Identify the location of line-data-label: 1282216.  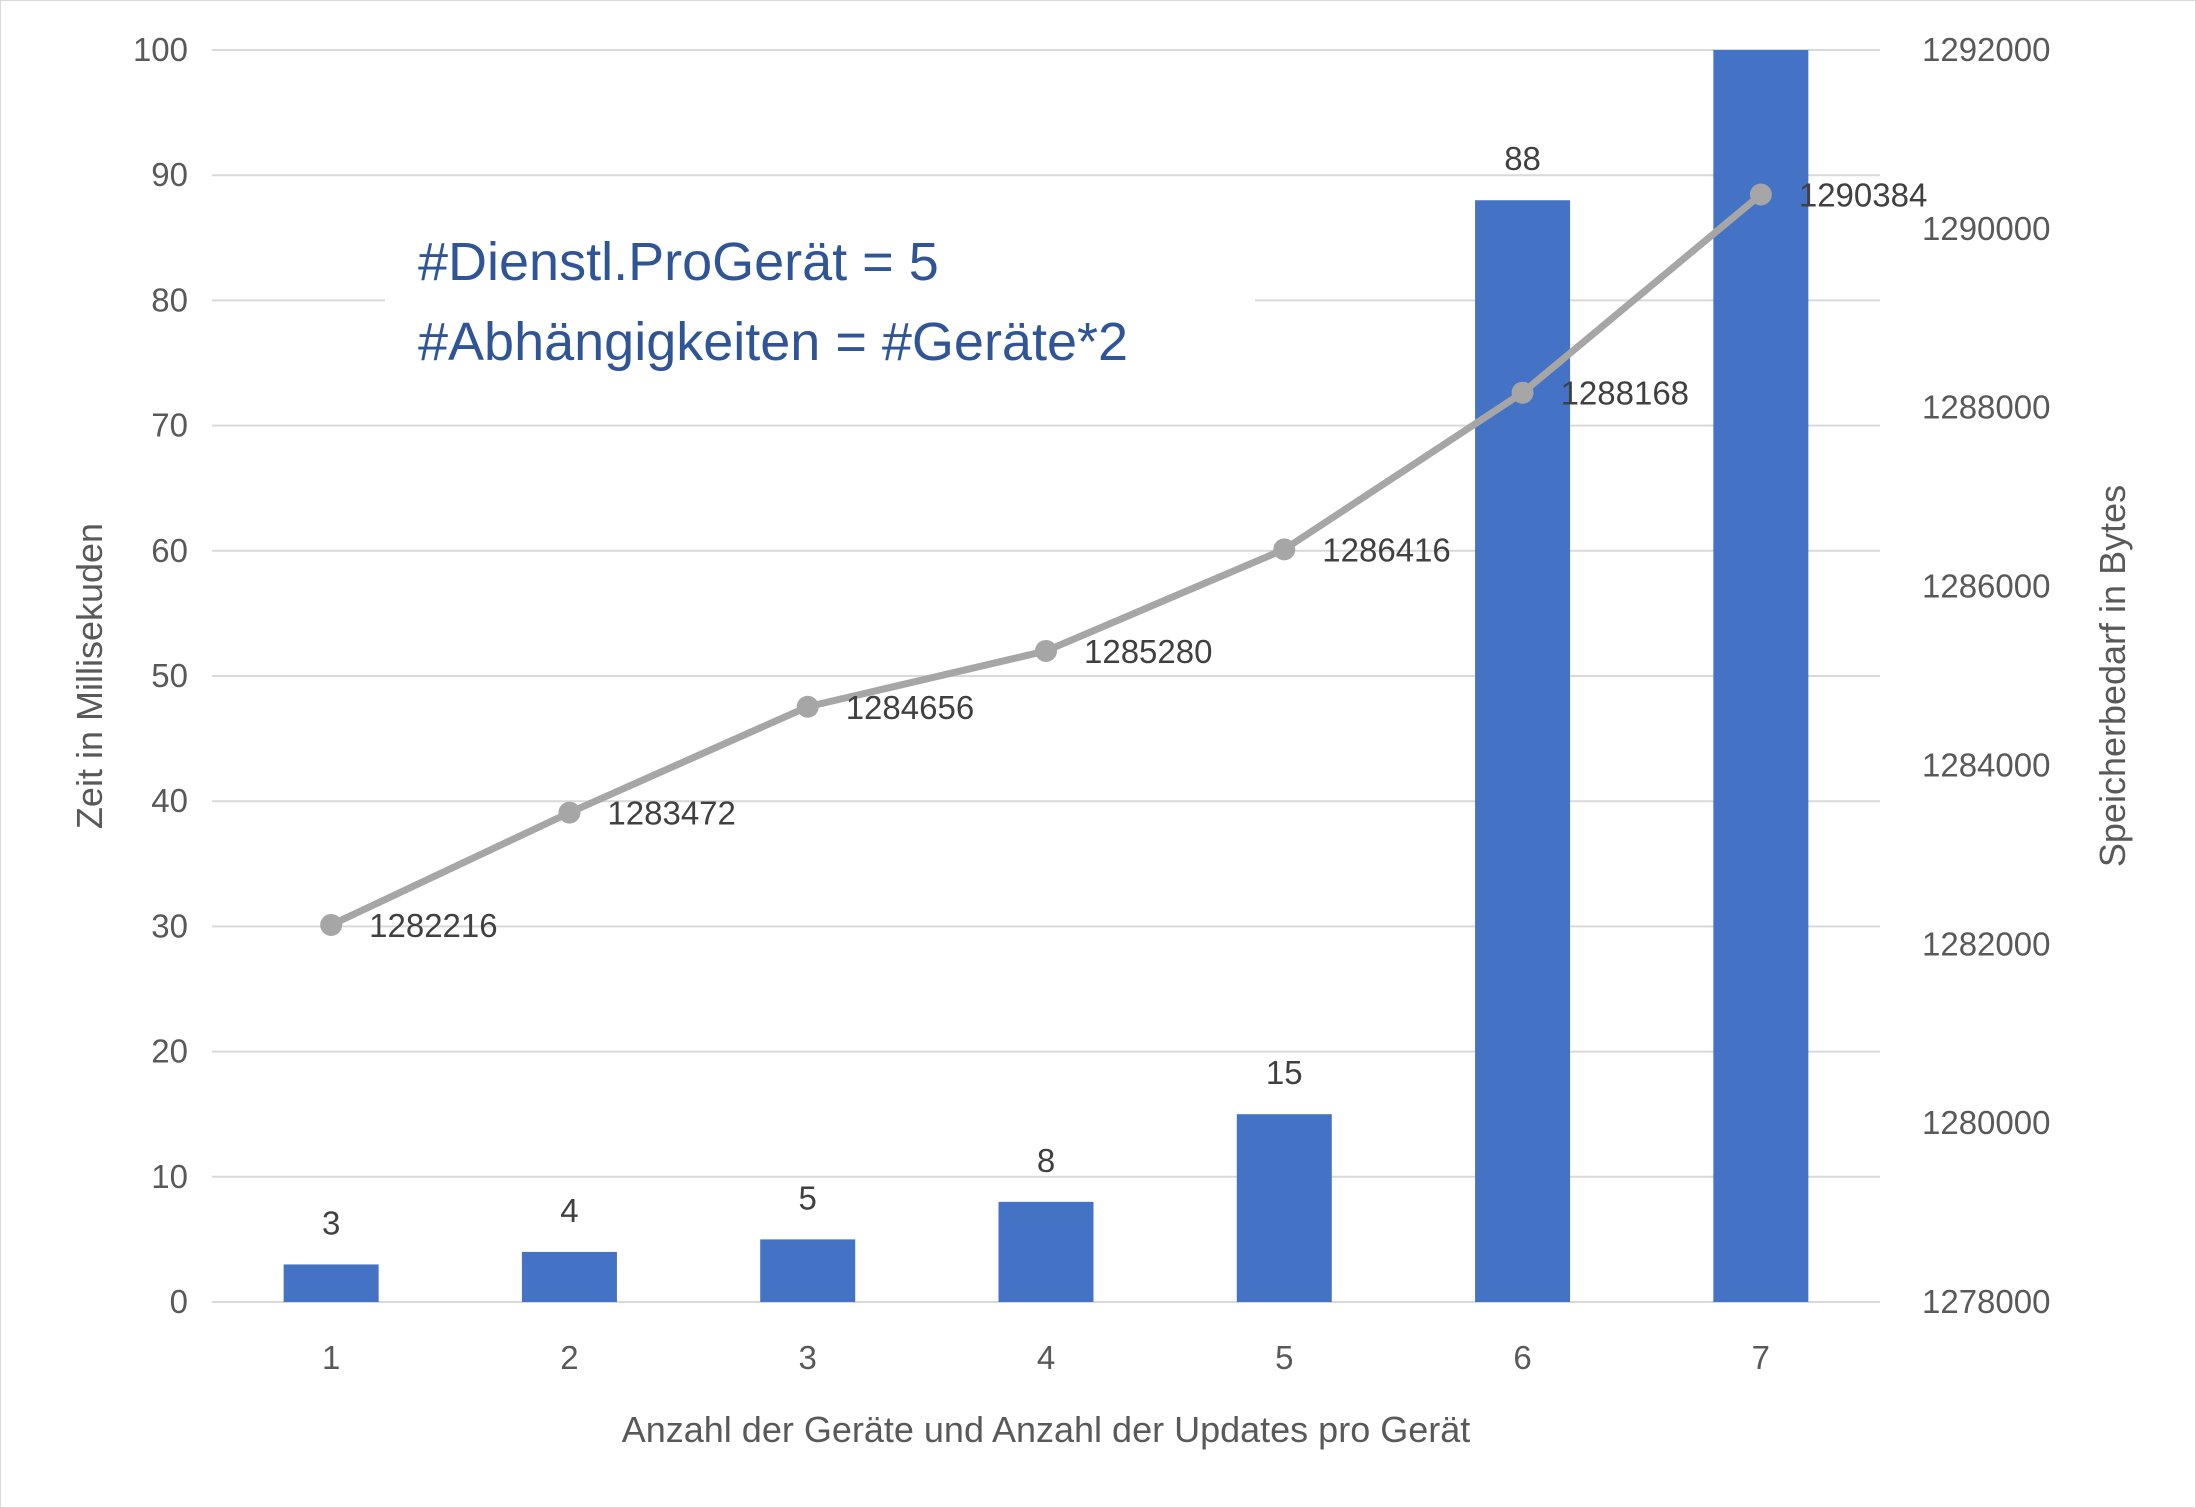
(433, 925).